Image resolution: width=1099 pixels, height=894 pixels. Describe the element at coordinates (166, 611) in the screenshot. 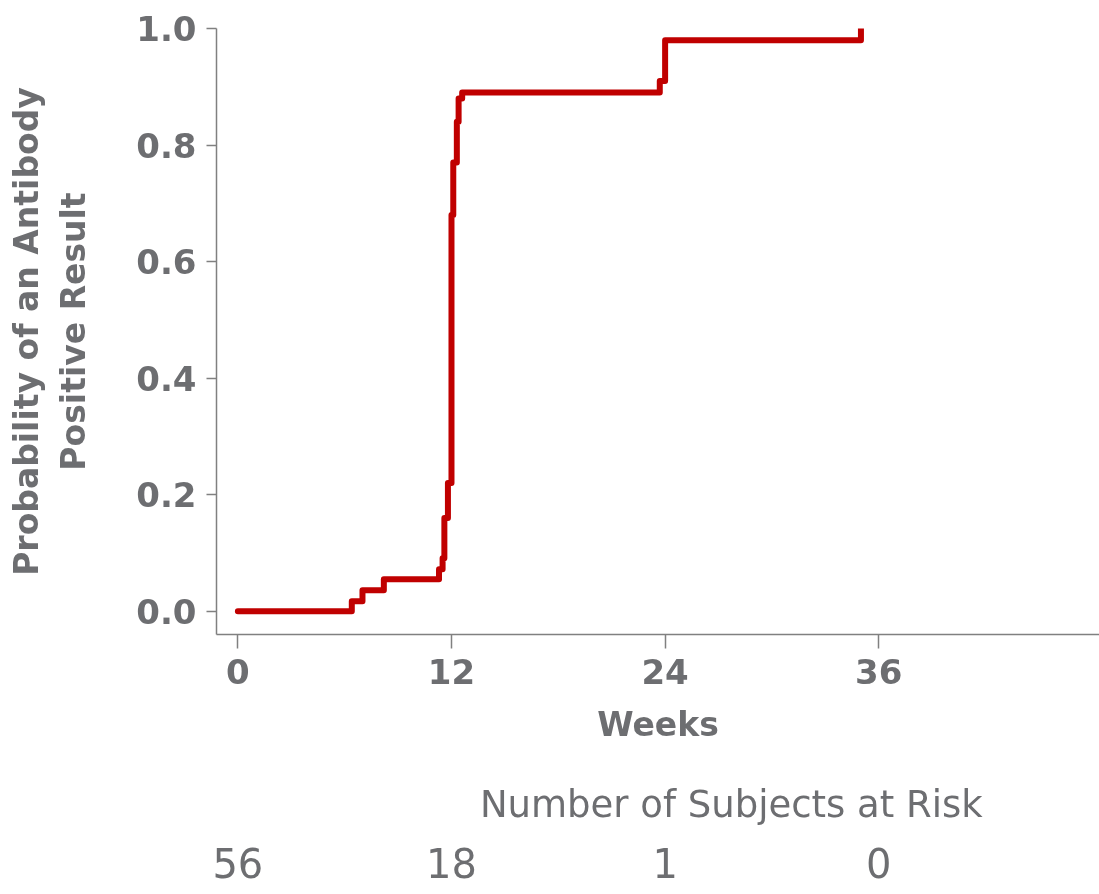

I see `y-tick-label: 0.0` at that location.